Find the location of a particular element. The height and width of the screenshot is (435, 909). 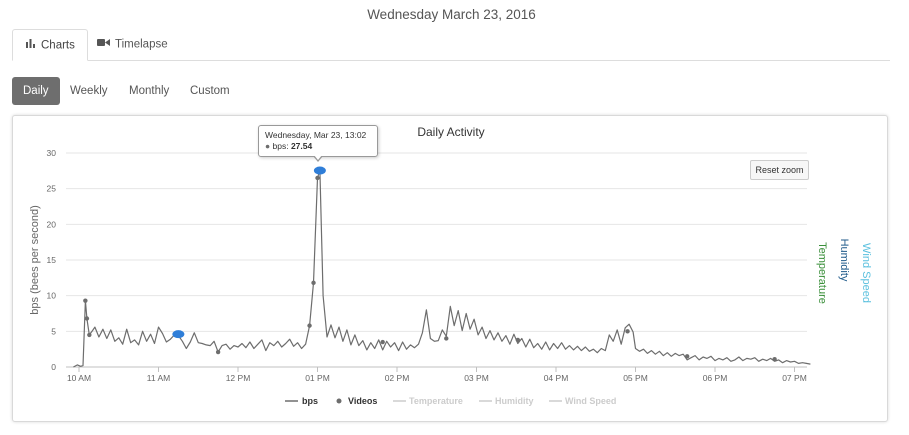

y-tick-label: 15 is located at coordinates (52, 260).